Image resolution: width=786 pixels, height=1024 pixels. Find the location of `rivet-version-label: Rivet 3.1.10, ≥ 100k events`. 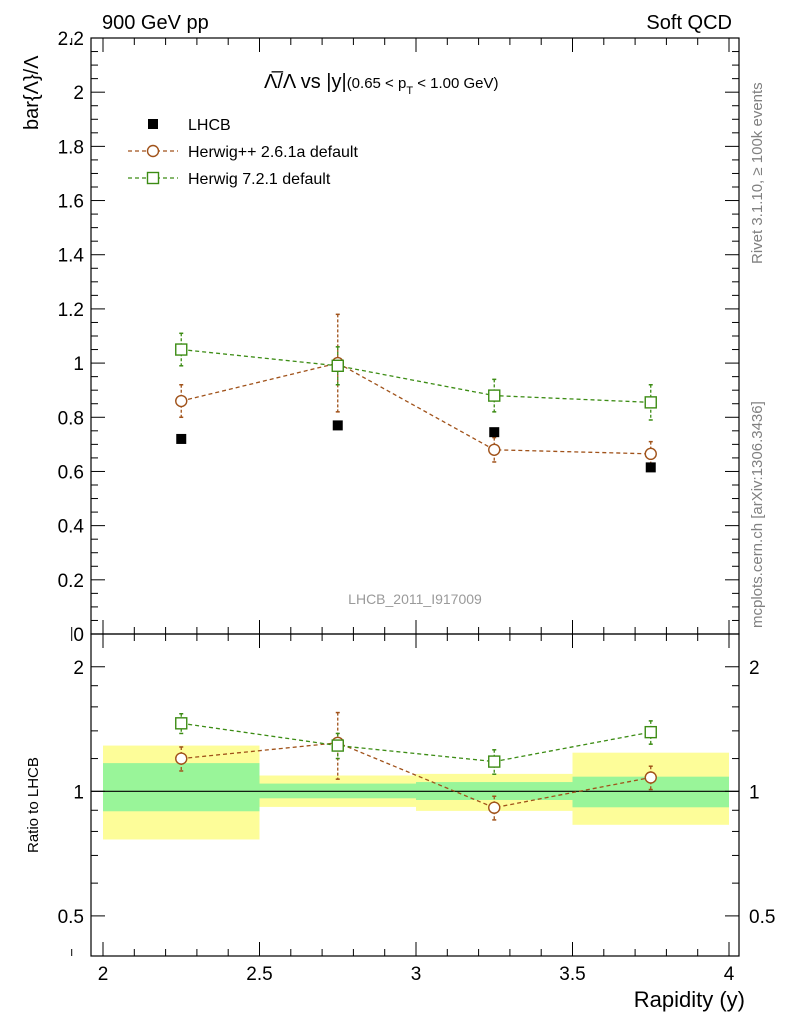

rivet-version-label: Rivet 3.1.10, ≥ 100k events is located at coordinates (757, 173).